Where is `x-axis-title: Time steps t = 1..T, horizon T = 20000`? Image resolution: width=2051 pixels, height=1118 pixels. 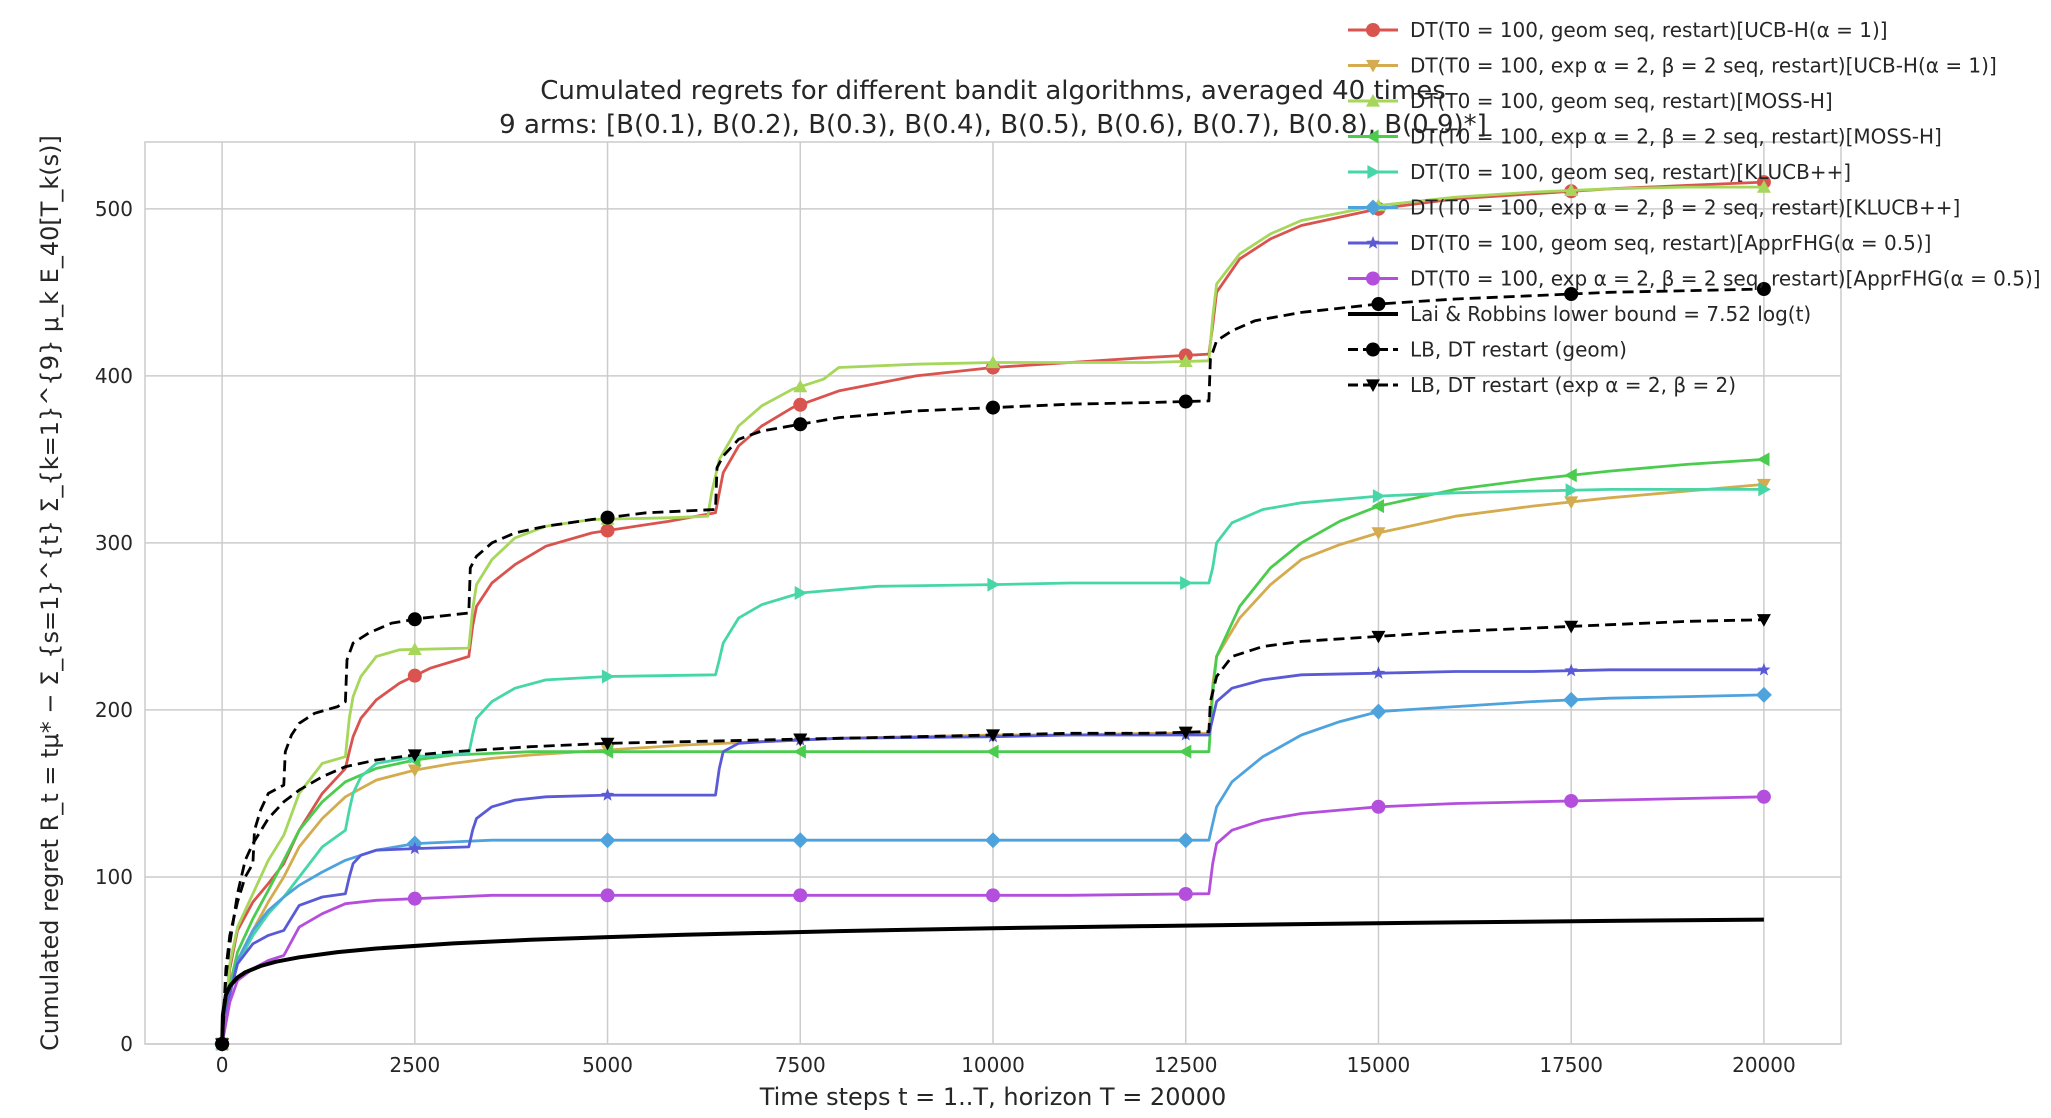
x-axis-title: Time steps t = 1..T, horizon T = 20000 is located at coordinates (993, 1097).